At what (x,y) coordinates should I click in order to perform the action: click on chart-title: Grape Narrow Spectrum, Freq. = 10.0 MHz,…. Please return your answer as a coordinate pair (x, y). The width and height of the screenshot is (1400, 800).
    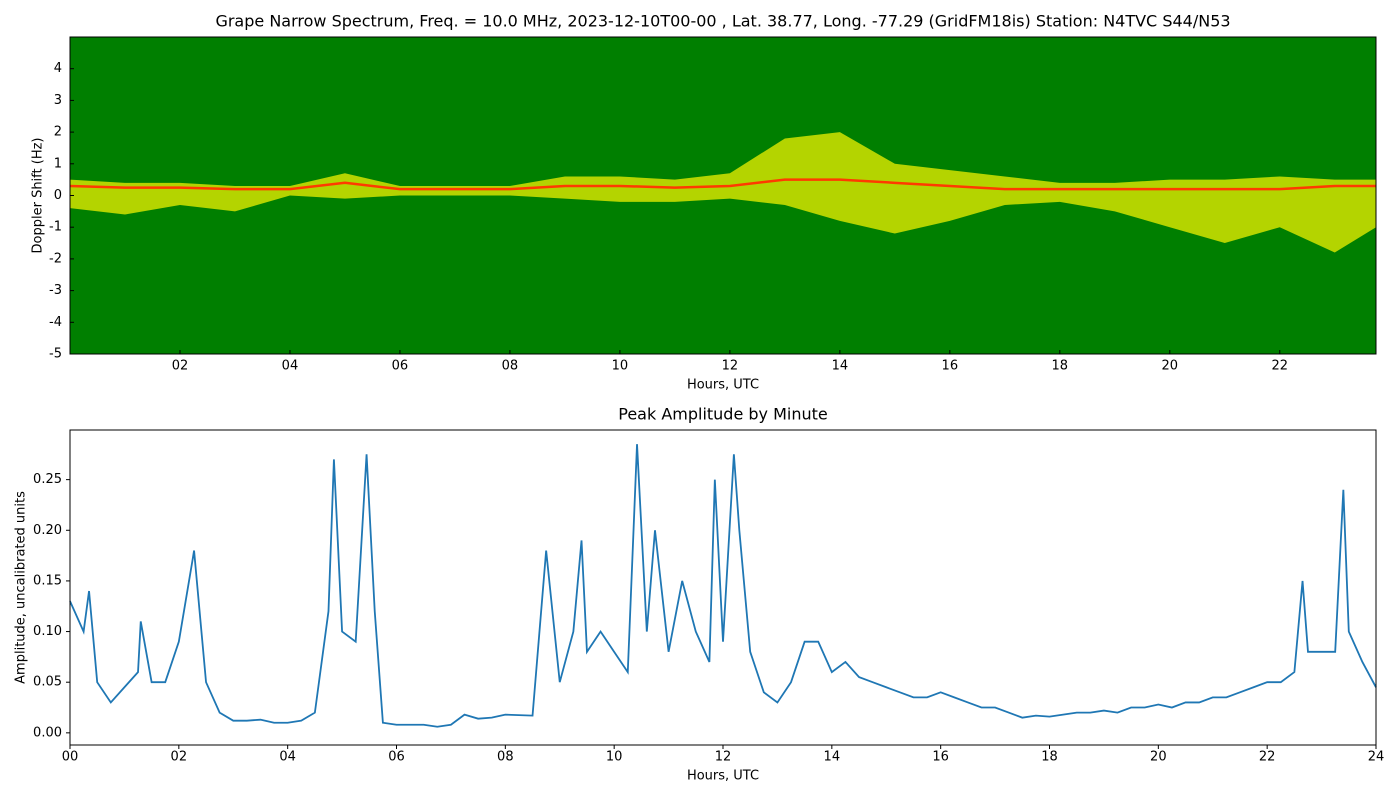
    Looking at the image, I should click on (722, 21).